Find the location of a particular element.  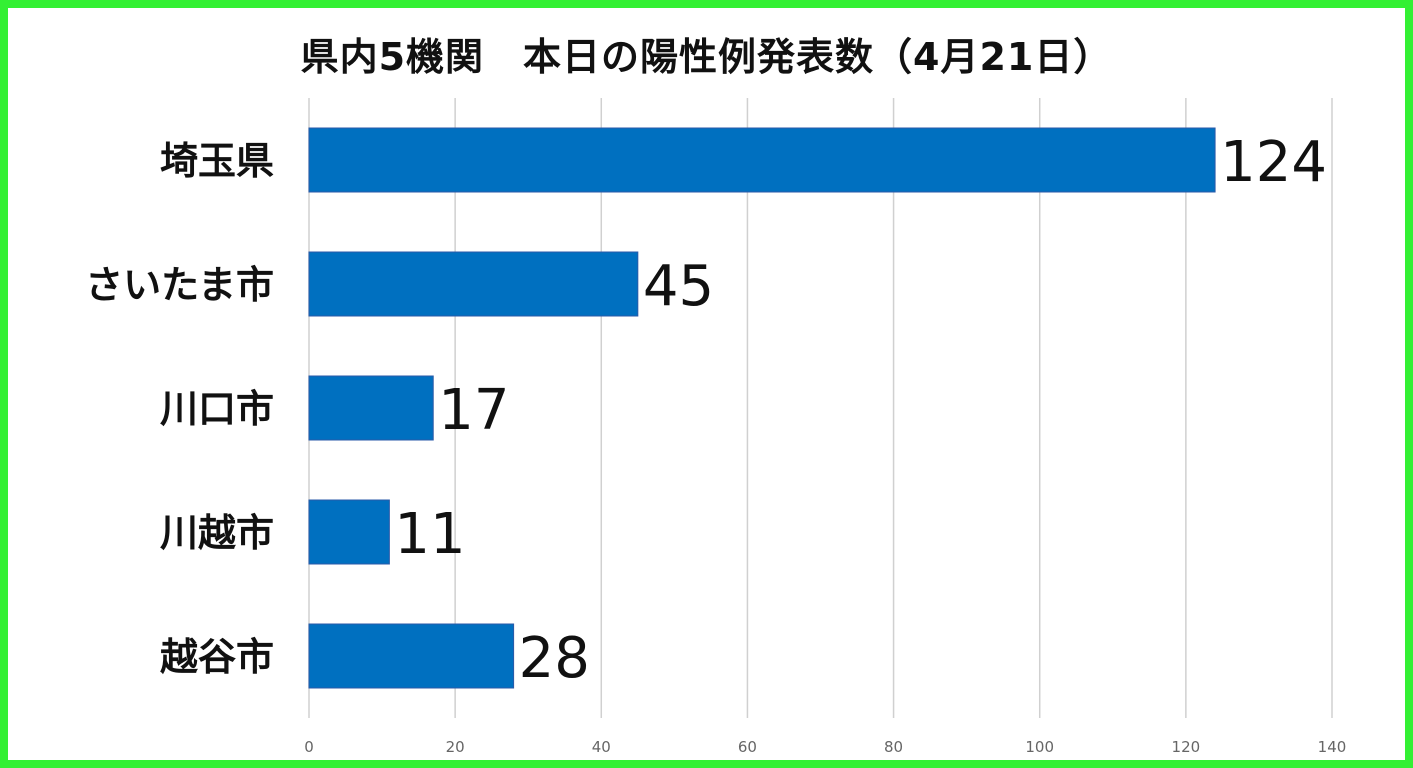

x-tick-label-100: 100 is located at coordinates (1039, 747).